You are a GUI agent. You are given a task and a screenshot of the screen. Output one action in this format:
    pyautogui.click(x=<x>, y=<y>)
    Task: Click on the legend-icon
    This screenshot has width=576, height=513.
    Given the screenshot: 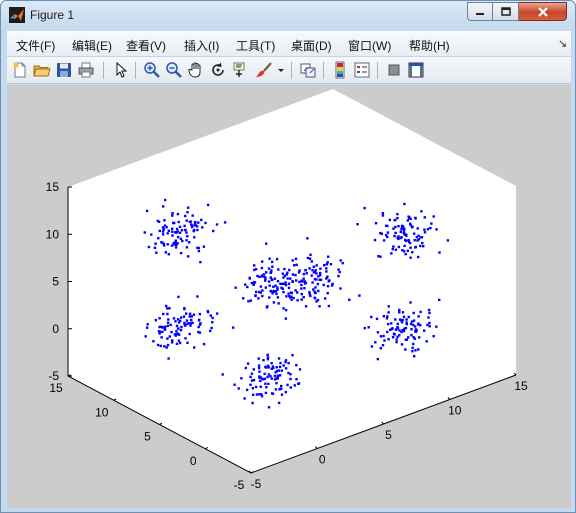 What is the action you would take?
    pyautogui.click(x=362, y=70)
    